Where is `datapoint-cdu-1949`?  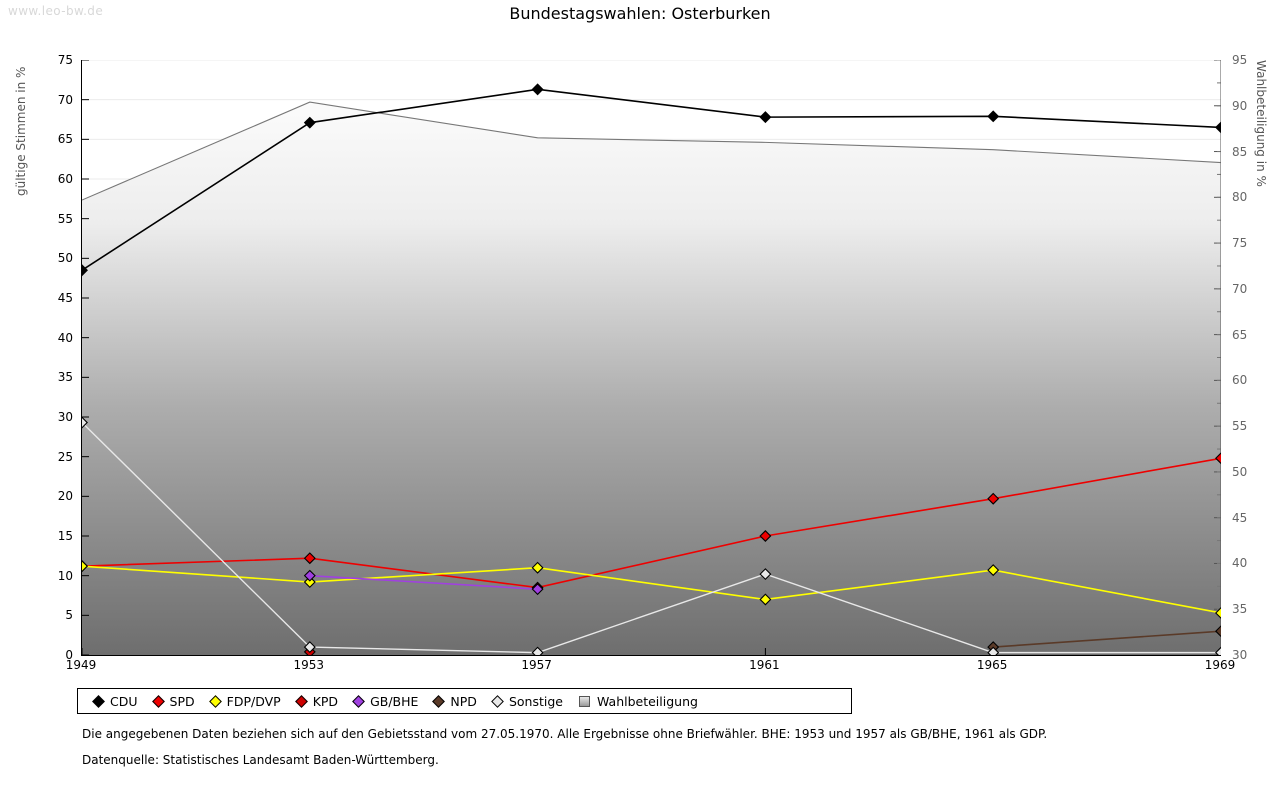
datapoint-cdu-1949 is located at coordinates (85, 270).